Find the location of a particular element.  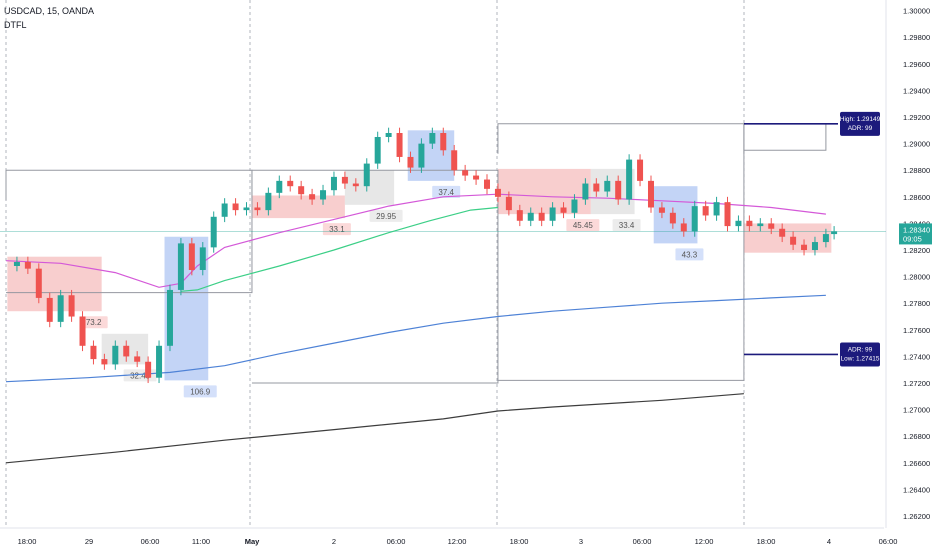

session-box-label: 29.95 is located at coordinates (386, 216).